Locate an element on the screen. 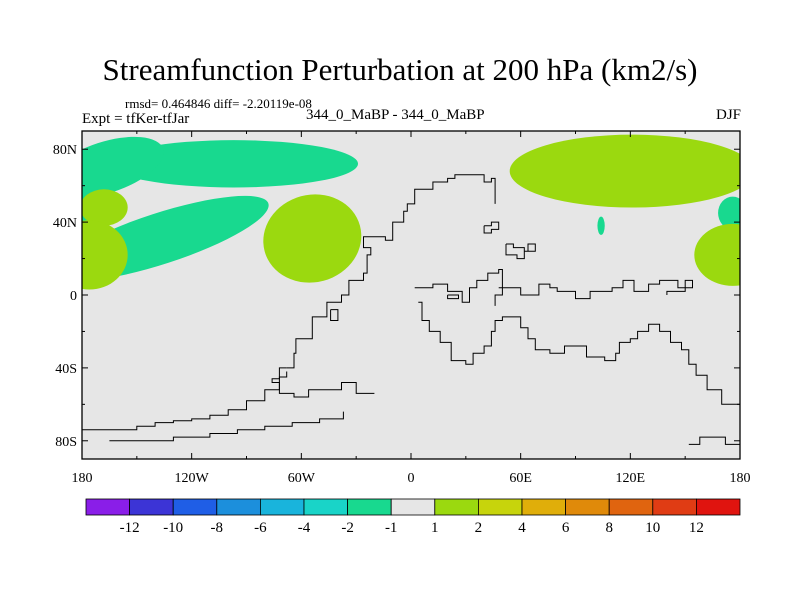  y-tick-label: 40N is located at coordinates (65, 223).